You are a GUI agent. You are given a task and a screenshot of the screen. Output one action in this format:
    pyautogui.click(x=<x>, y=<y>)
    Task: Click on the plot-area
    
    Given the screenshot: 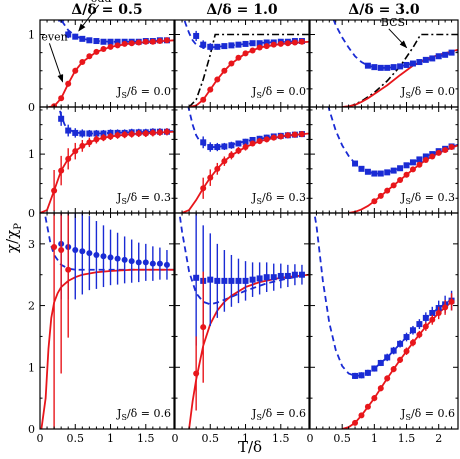 What is the action you would take?
    pyautogui.click(x=245, y=160)
    